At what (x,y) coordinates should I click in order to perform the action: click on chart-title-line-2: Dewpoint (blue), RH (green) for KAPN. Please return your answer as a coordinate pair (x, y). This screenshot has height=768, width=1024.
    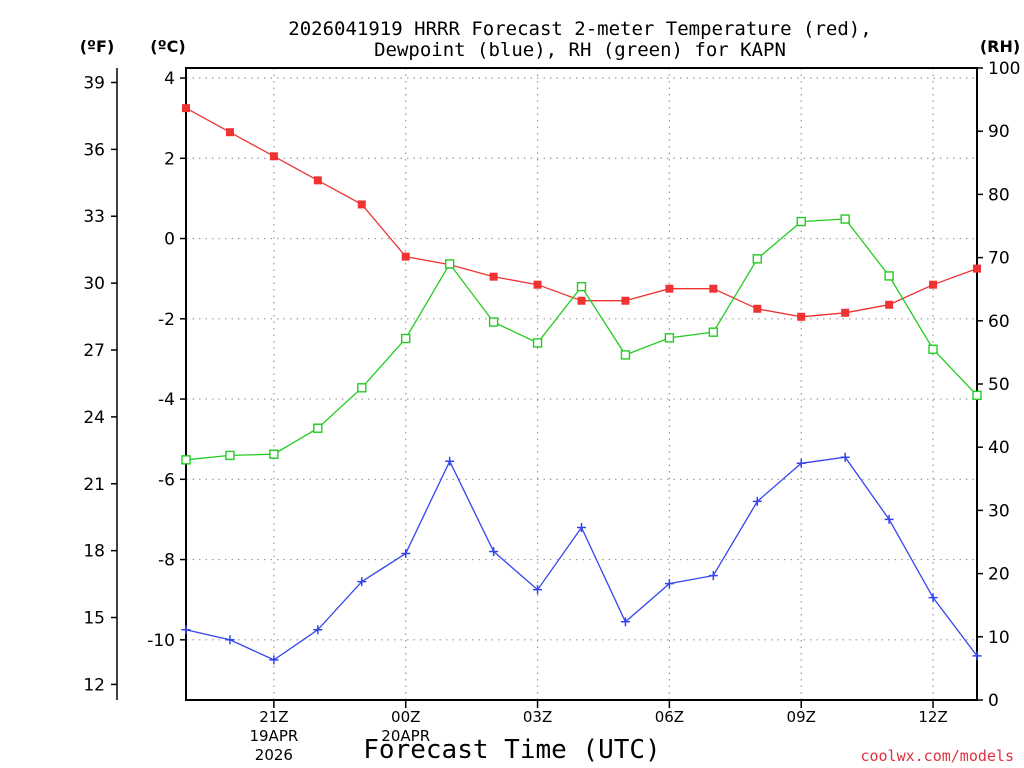
    Looking at the image, I should click on (580, 50).